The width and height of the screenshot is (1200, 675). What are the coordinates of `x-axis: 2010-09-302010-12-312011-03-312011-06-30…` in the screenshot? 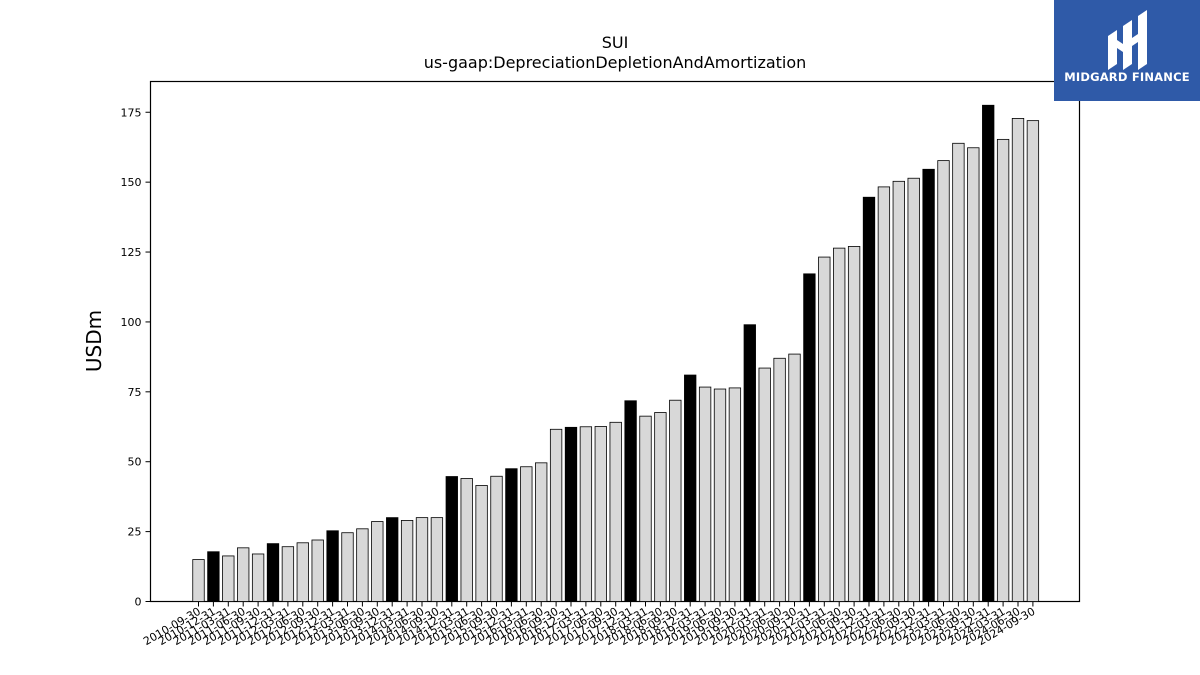 It's located at (589, 624).